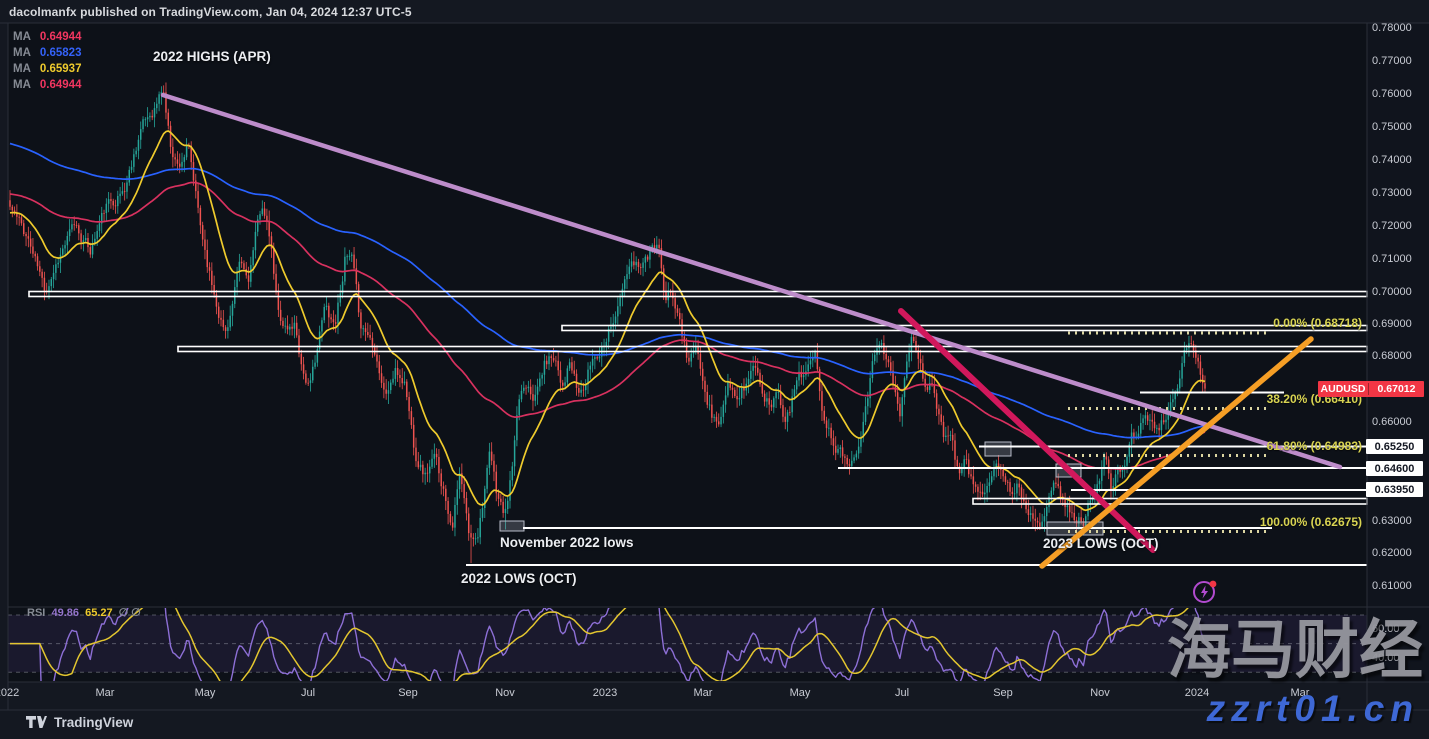 The height and width of the screenshot is (739, 1429). I want to click on ma-legend: MA 0.64944 MA 0.65823 MA 0.65937 MA 0.64944, so click(47, 61).